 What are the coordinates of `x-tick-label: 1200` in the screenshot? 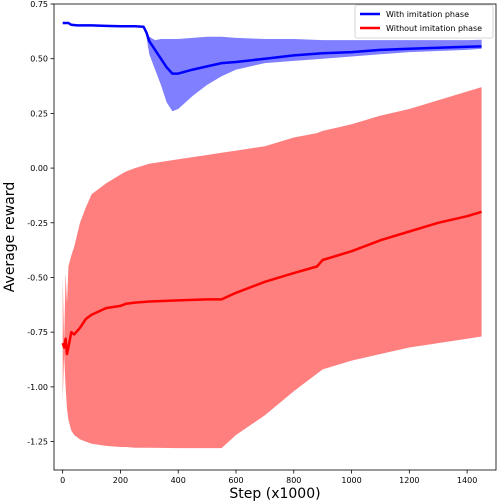 It's located at (409, 480).